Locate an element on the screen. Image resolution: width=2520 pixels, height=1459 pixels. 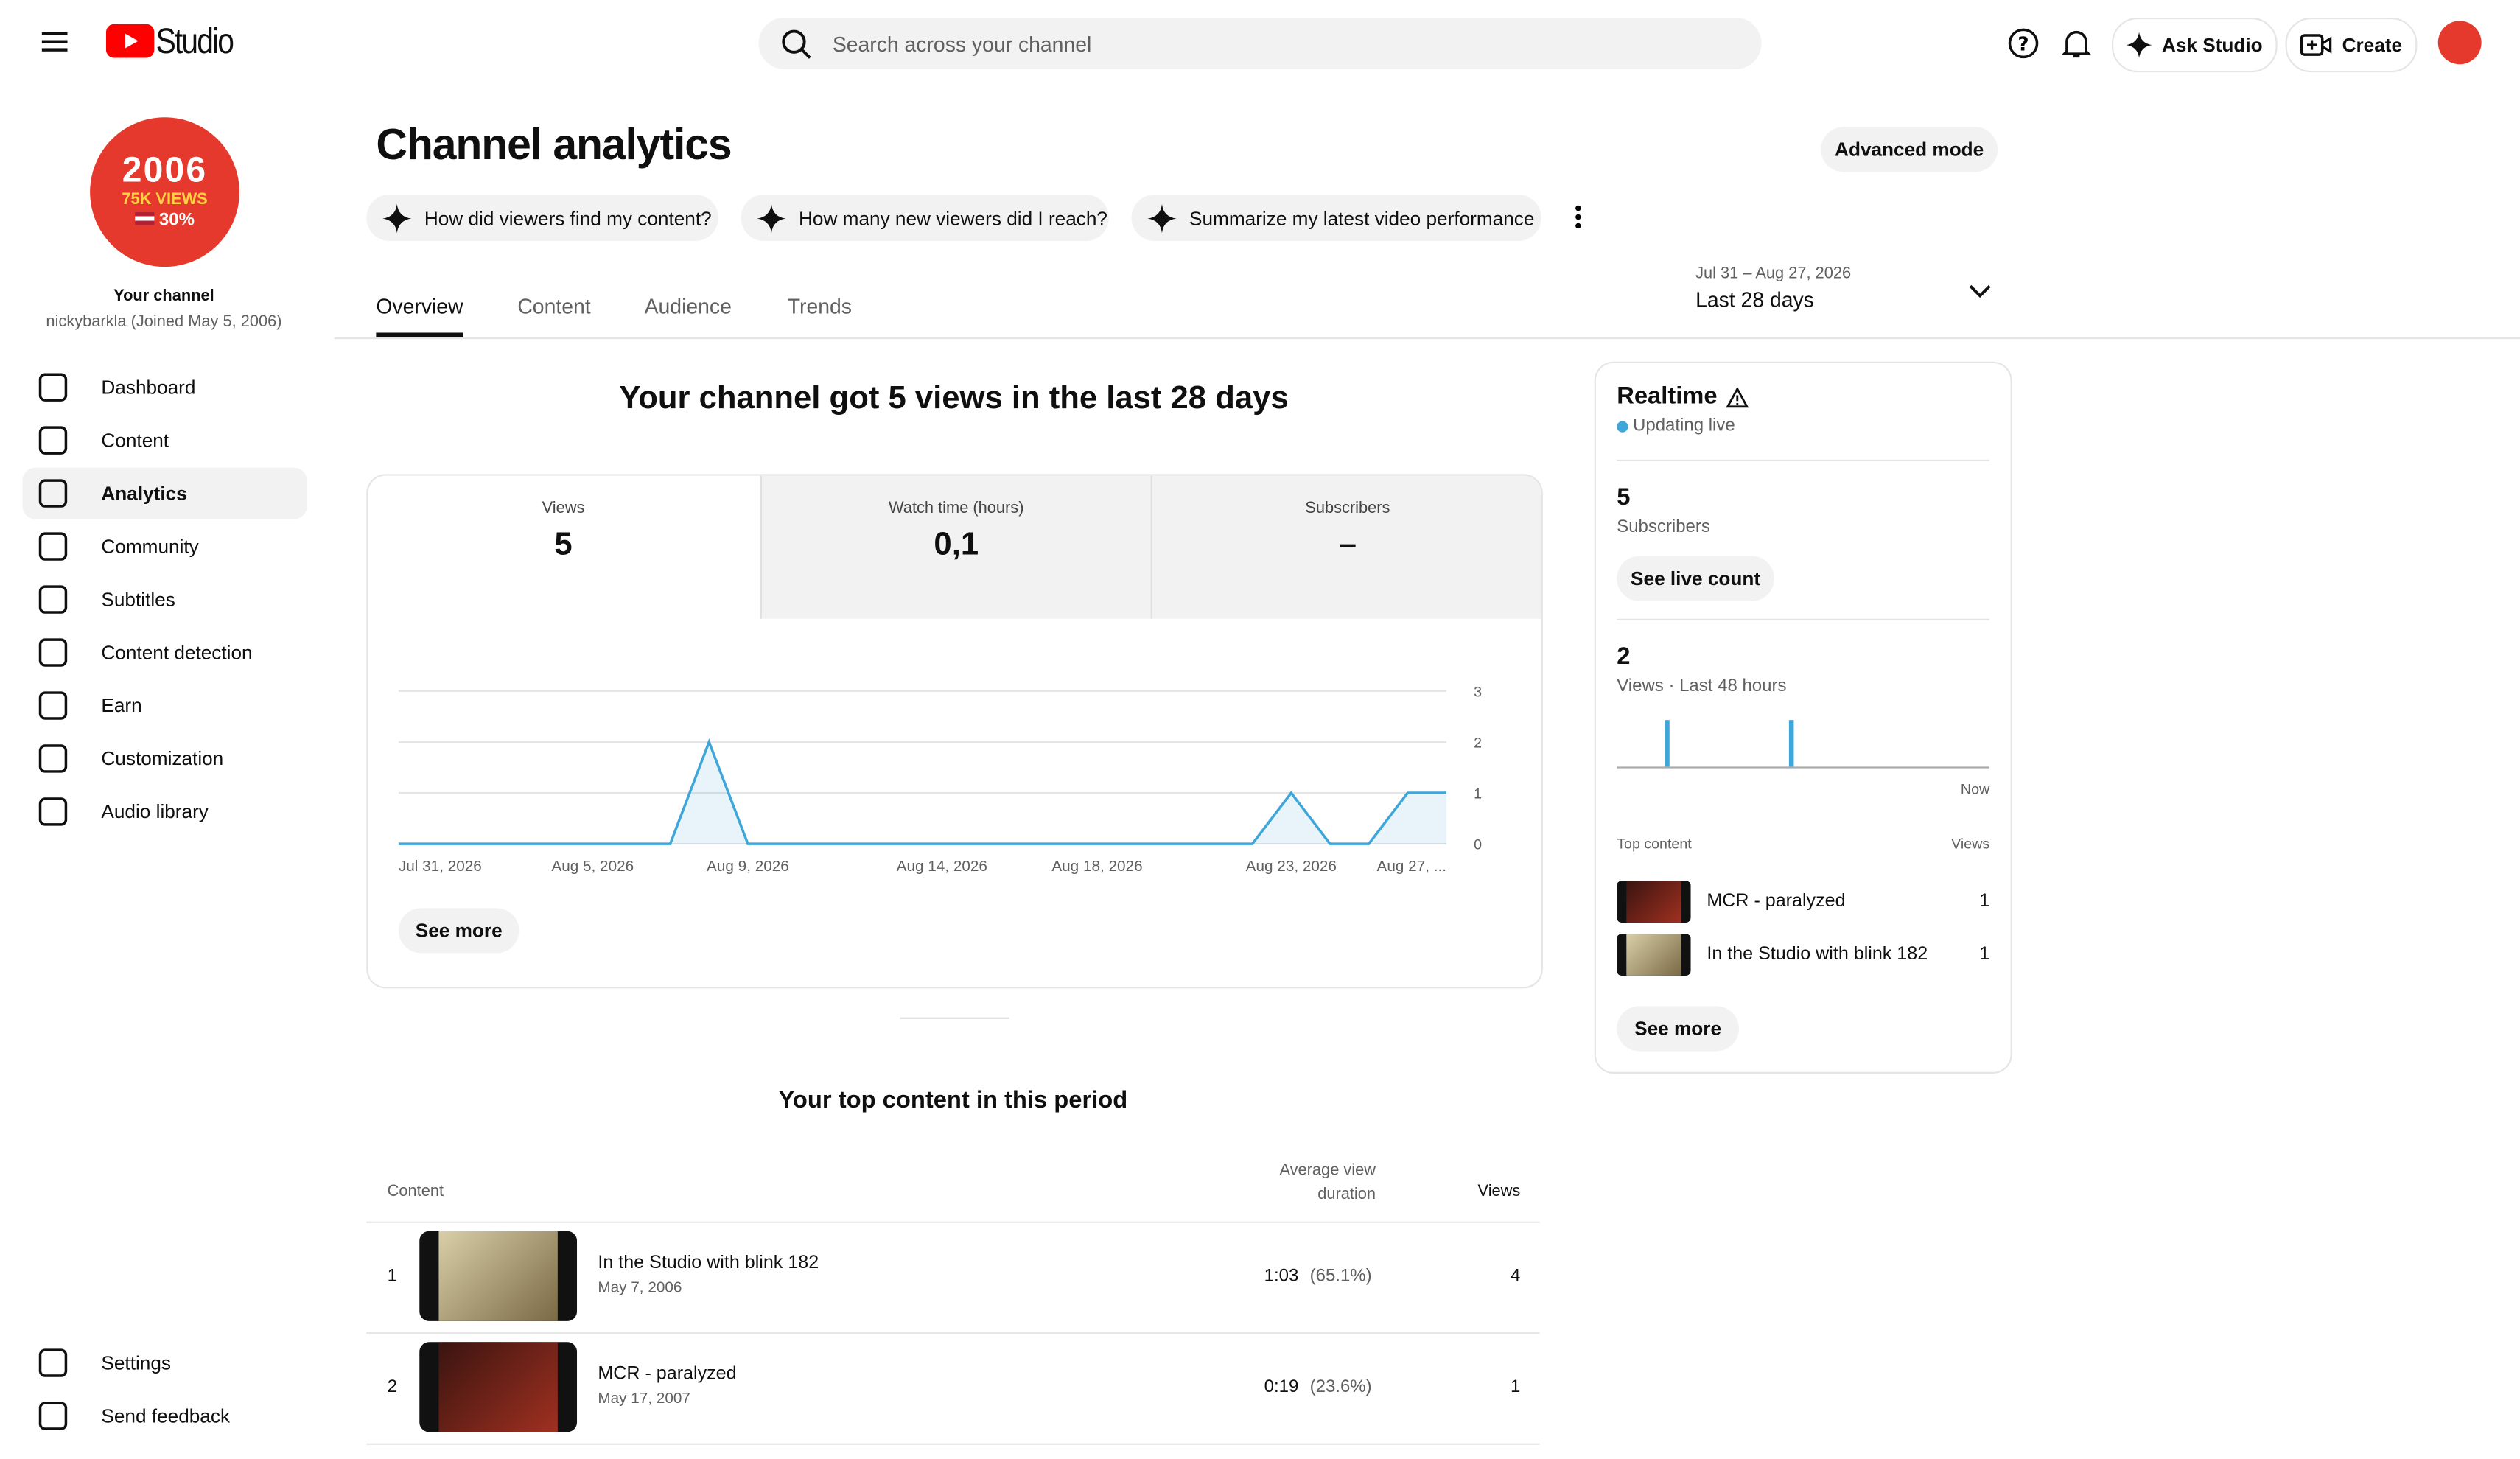
prompt-chip: How many new viewers did I reach? is located at coordinates (925, 218).